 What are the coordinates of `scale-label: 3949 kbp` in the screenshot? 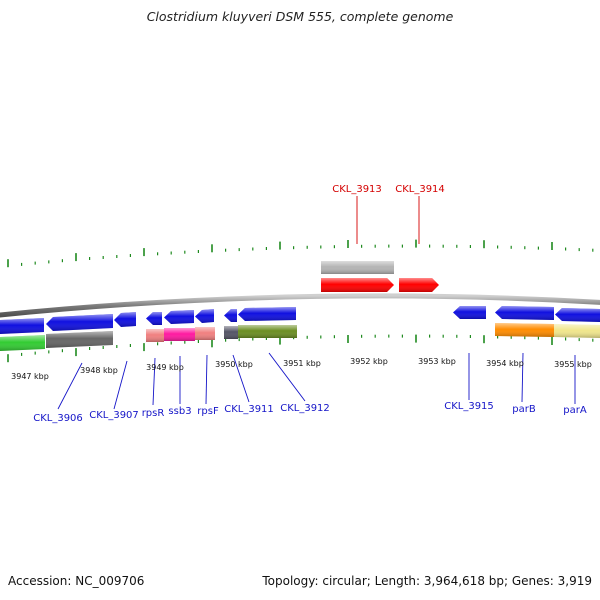 It's located at (165, 367).